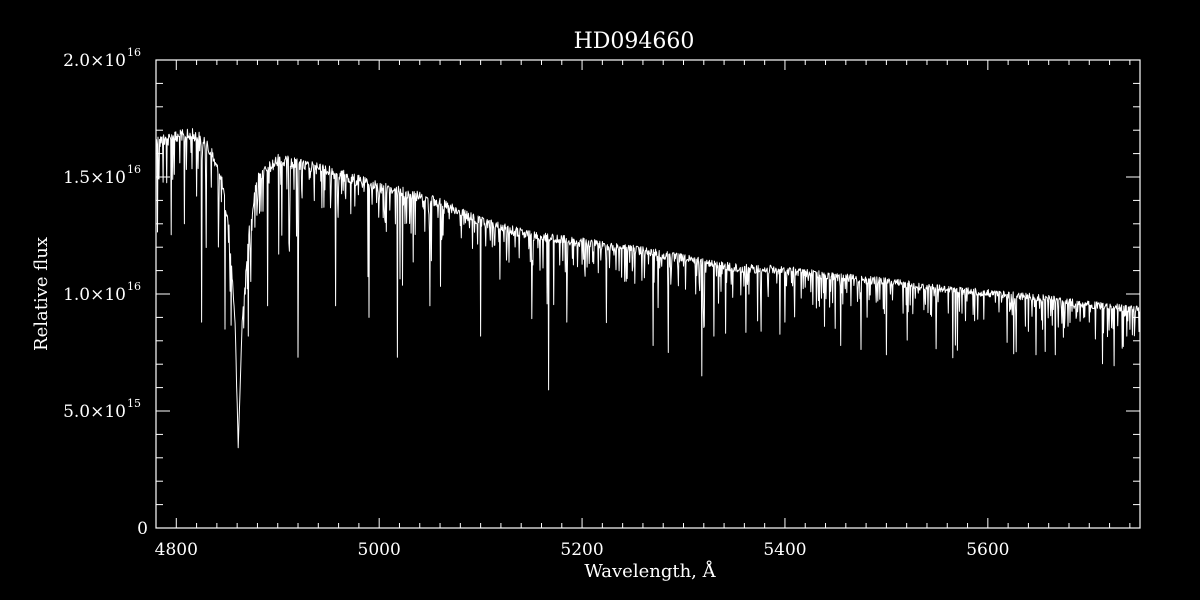  Describe the element at coordinates (94, 412) in the screenshot. I see `y-tick-mantissa: 5.0×10` at that location.